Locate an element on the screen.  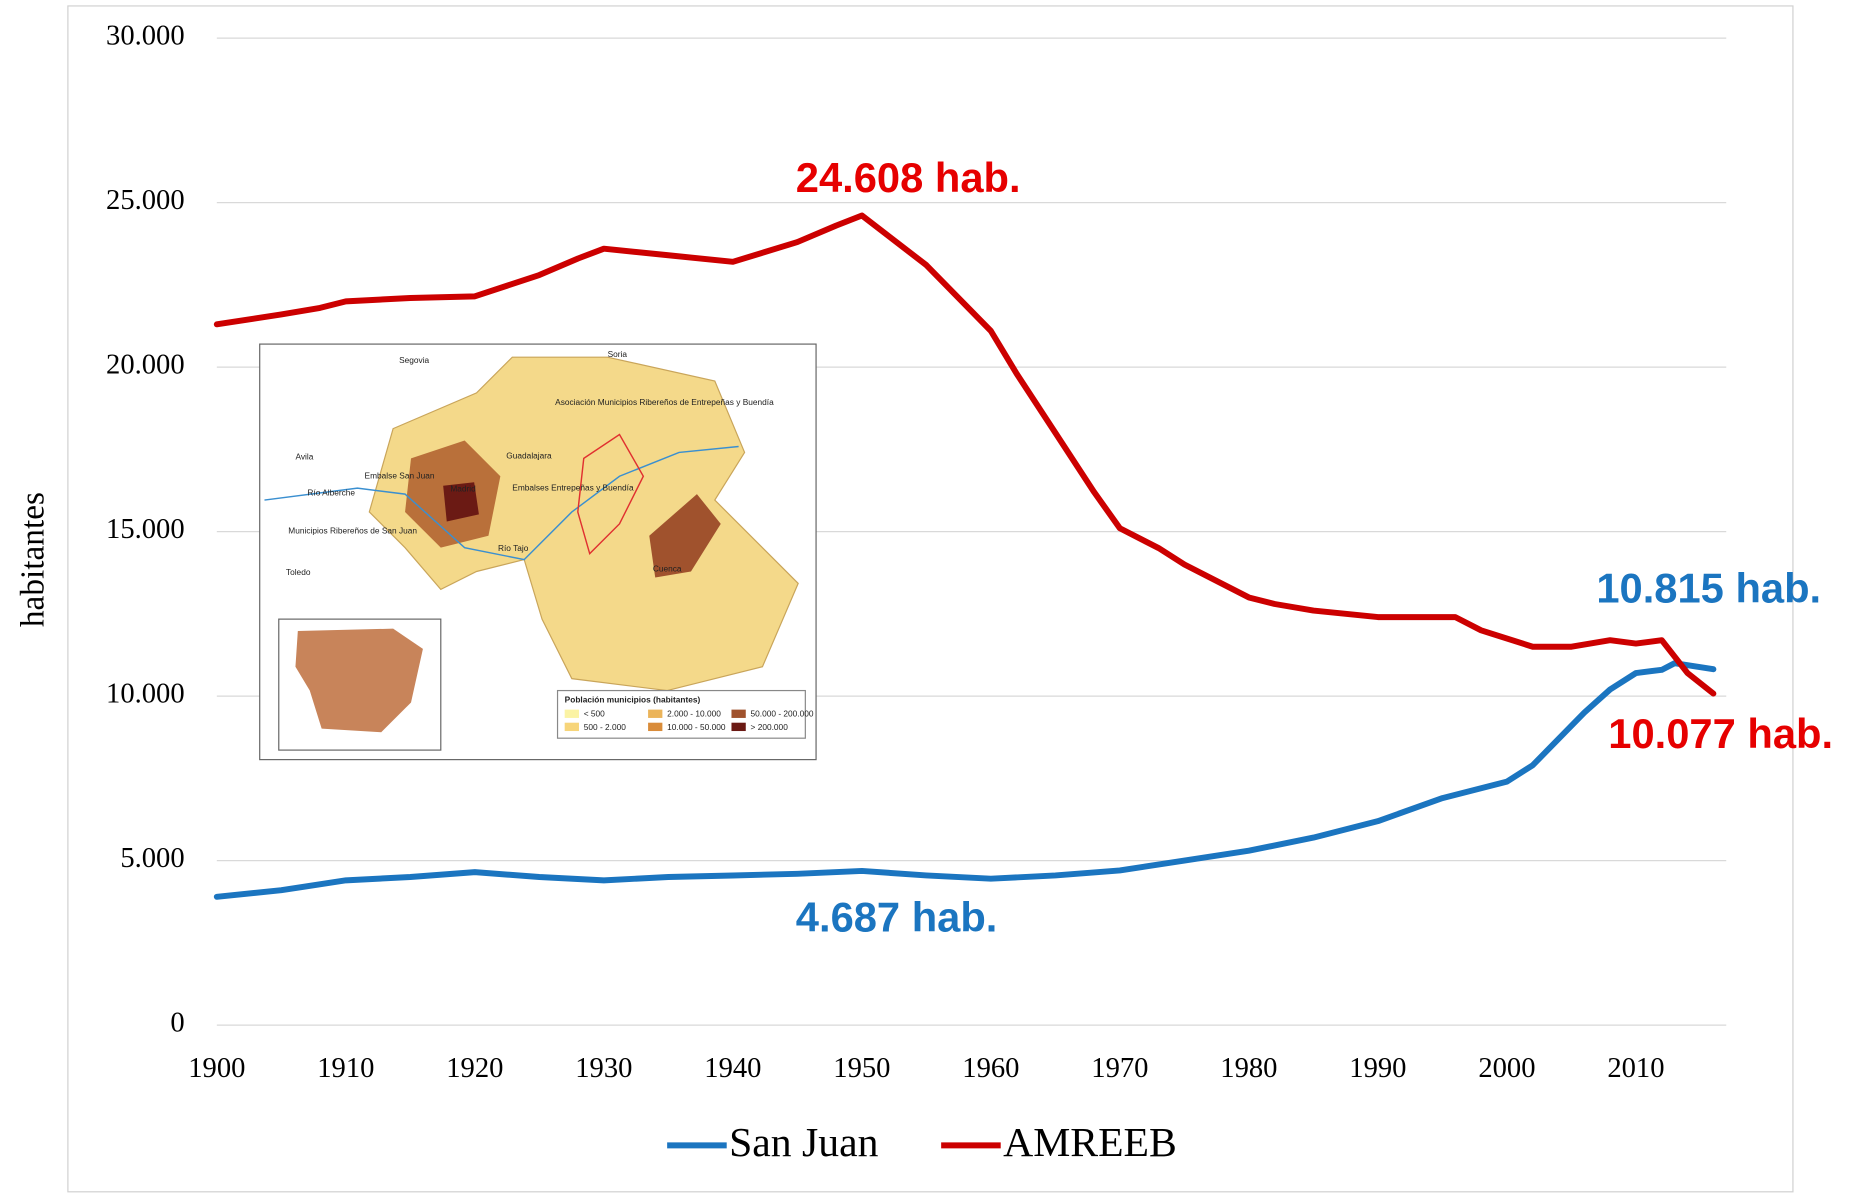
map-legend-label: 50.000 - 200.000 is located at coordinates (782, 714).